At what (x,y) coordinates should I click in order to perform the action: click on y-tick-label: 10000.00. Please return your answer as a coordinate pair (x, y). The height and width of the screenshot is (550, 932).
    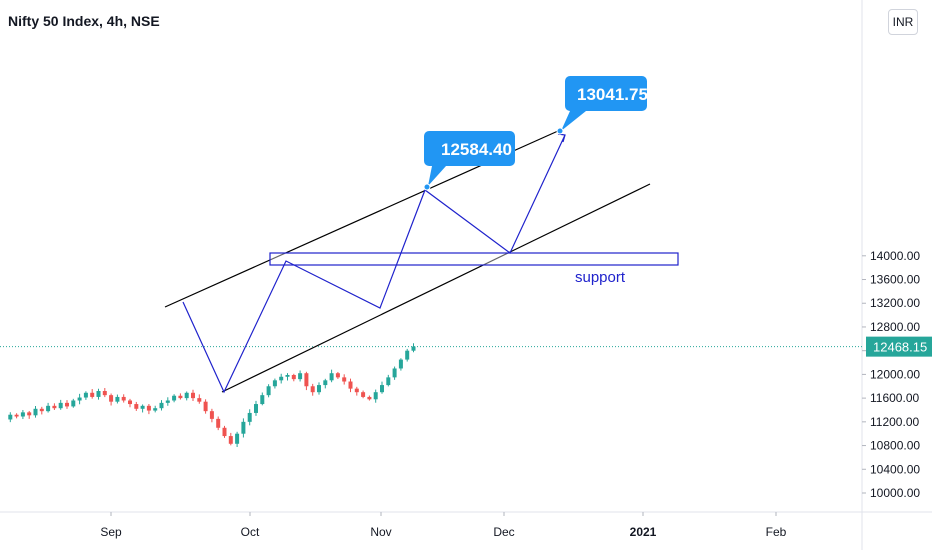
    Looking at the image, I should click on (895, 493).